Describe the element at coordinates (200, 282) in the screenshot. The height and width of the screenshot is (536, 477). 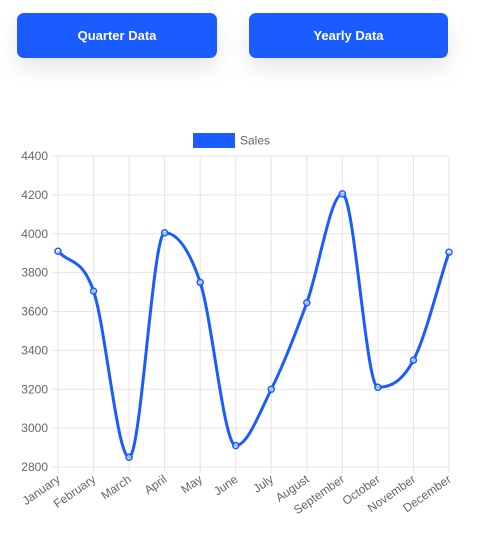
I see `data-point-may` at that location.